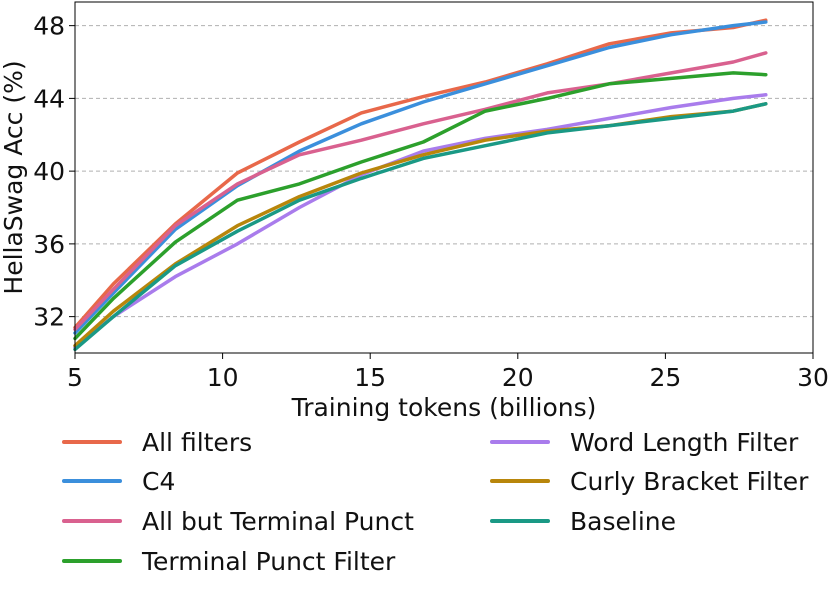 This screenshot has width=830, height=590. Describe the element at coordinates (665, 377) in the screenshot. I see `x-tick-label: 25` at that location.